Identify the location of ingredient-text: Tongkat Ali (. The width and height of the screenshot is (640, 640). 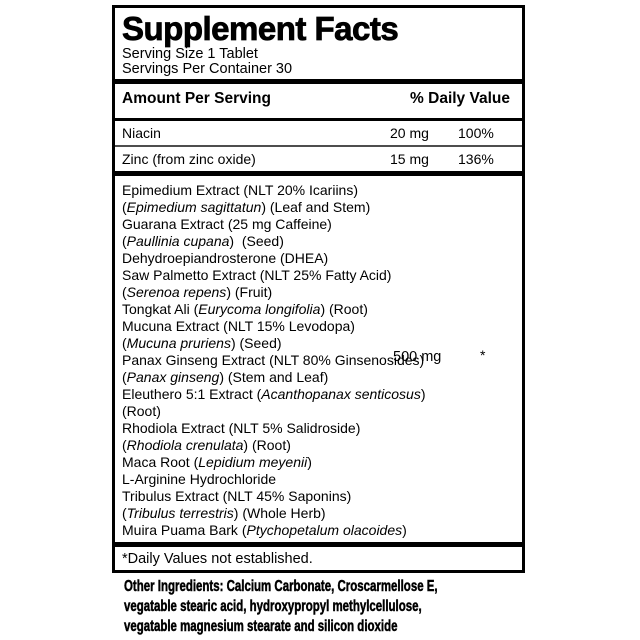
(160, 309).